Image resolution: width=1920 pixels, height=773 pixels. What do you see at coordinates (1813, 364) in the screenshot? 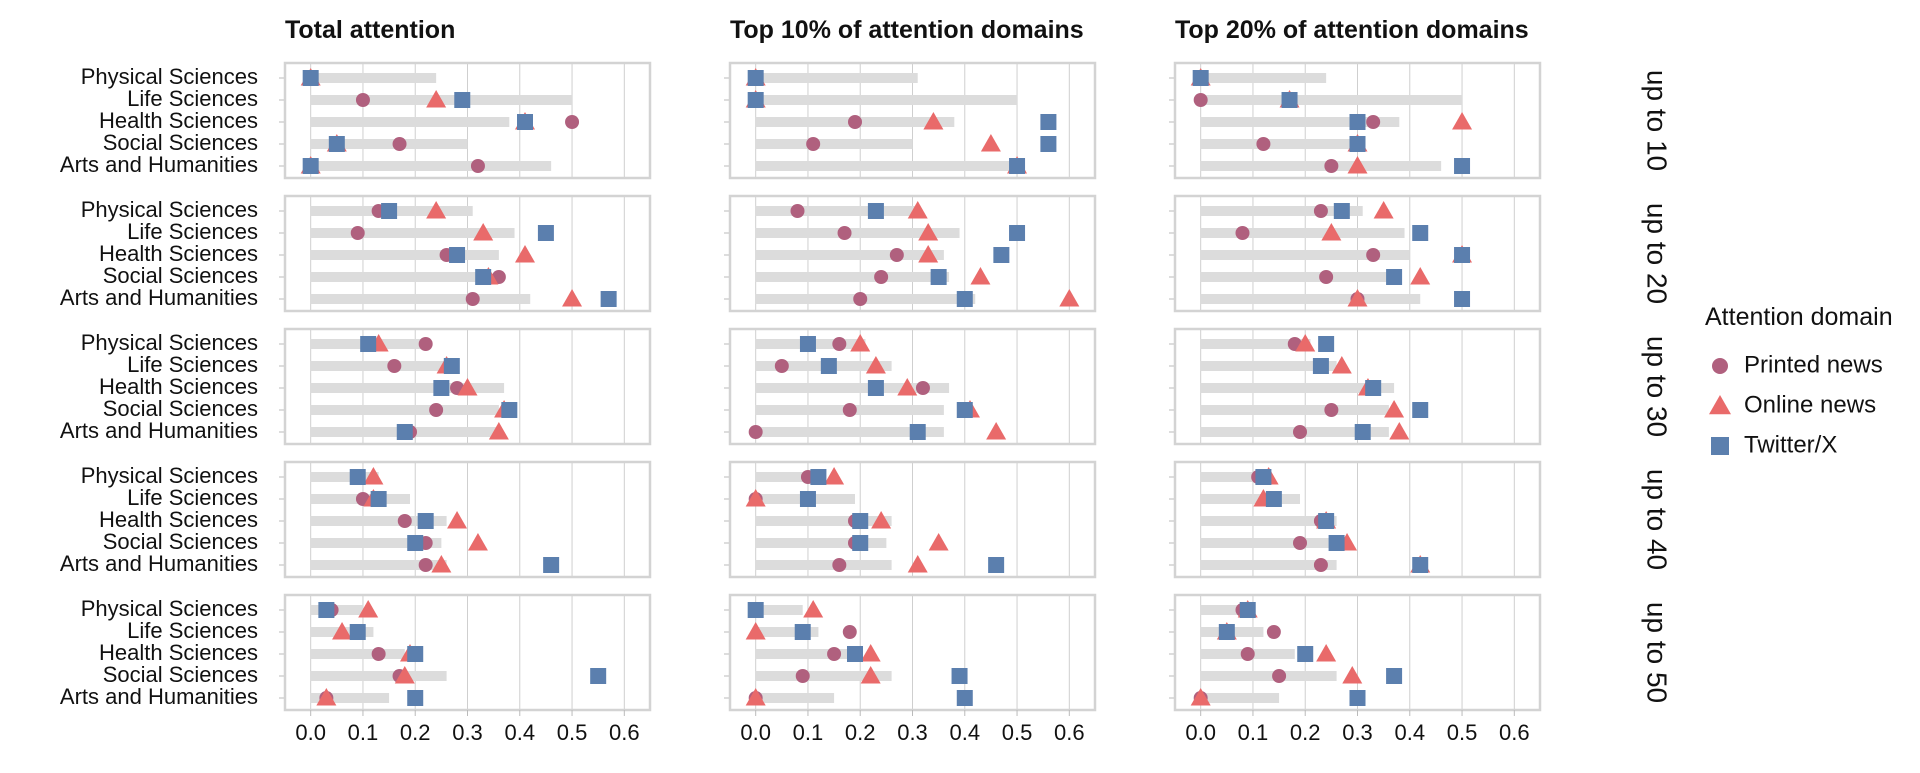
I see `legend-label: Printed news` at bounding box center [1813, 364].